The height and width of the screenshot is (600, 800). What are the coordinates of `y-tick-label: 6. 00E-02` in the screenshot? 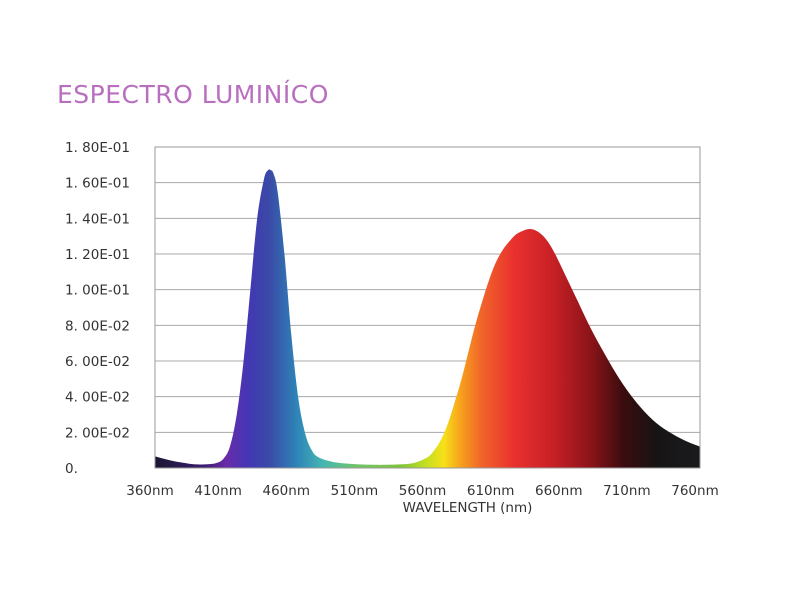 It's located at (97, 362).